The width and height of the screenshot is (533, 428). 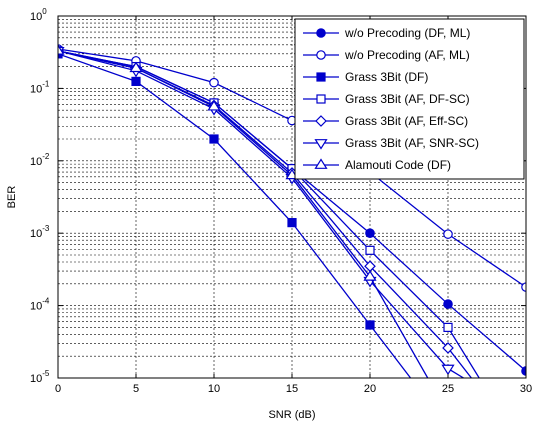 I want to click on legend-item: Grass 3Bit (DF), so click(x=365, y=77).